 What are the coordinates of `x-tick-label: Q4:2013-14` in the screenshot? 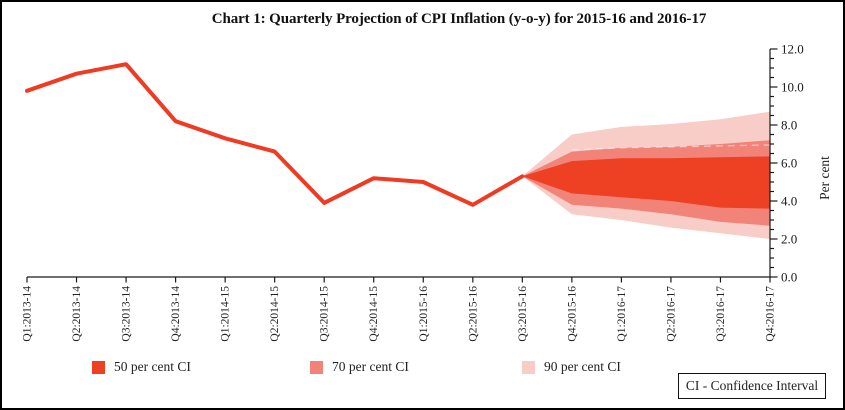 It's located at (176, 314).